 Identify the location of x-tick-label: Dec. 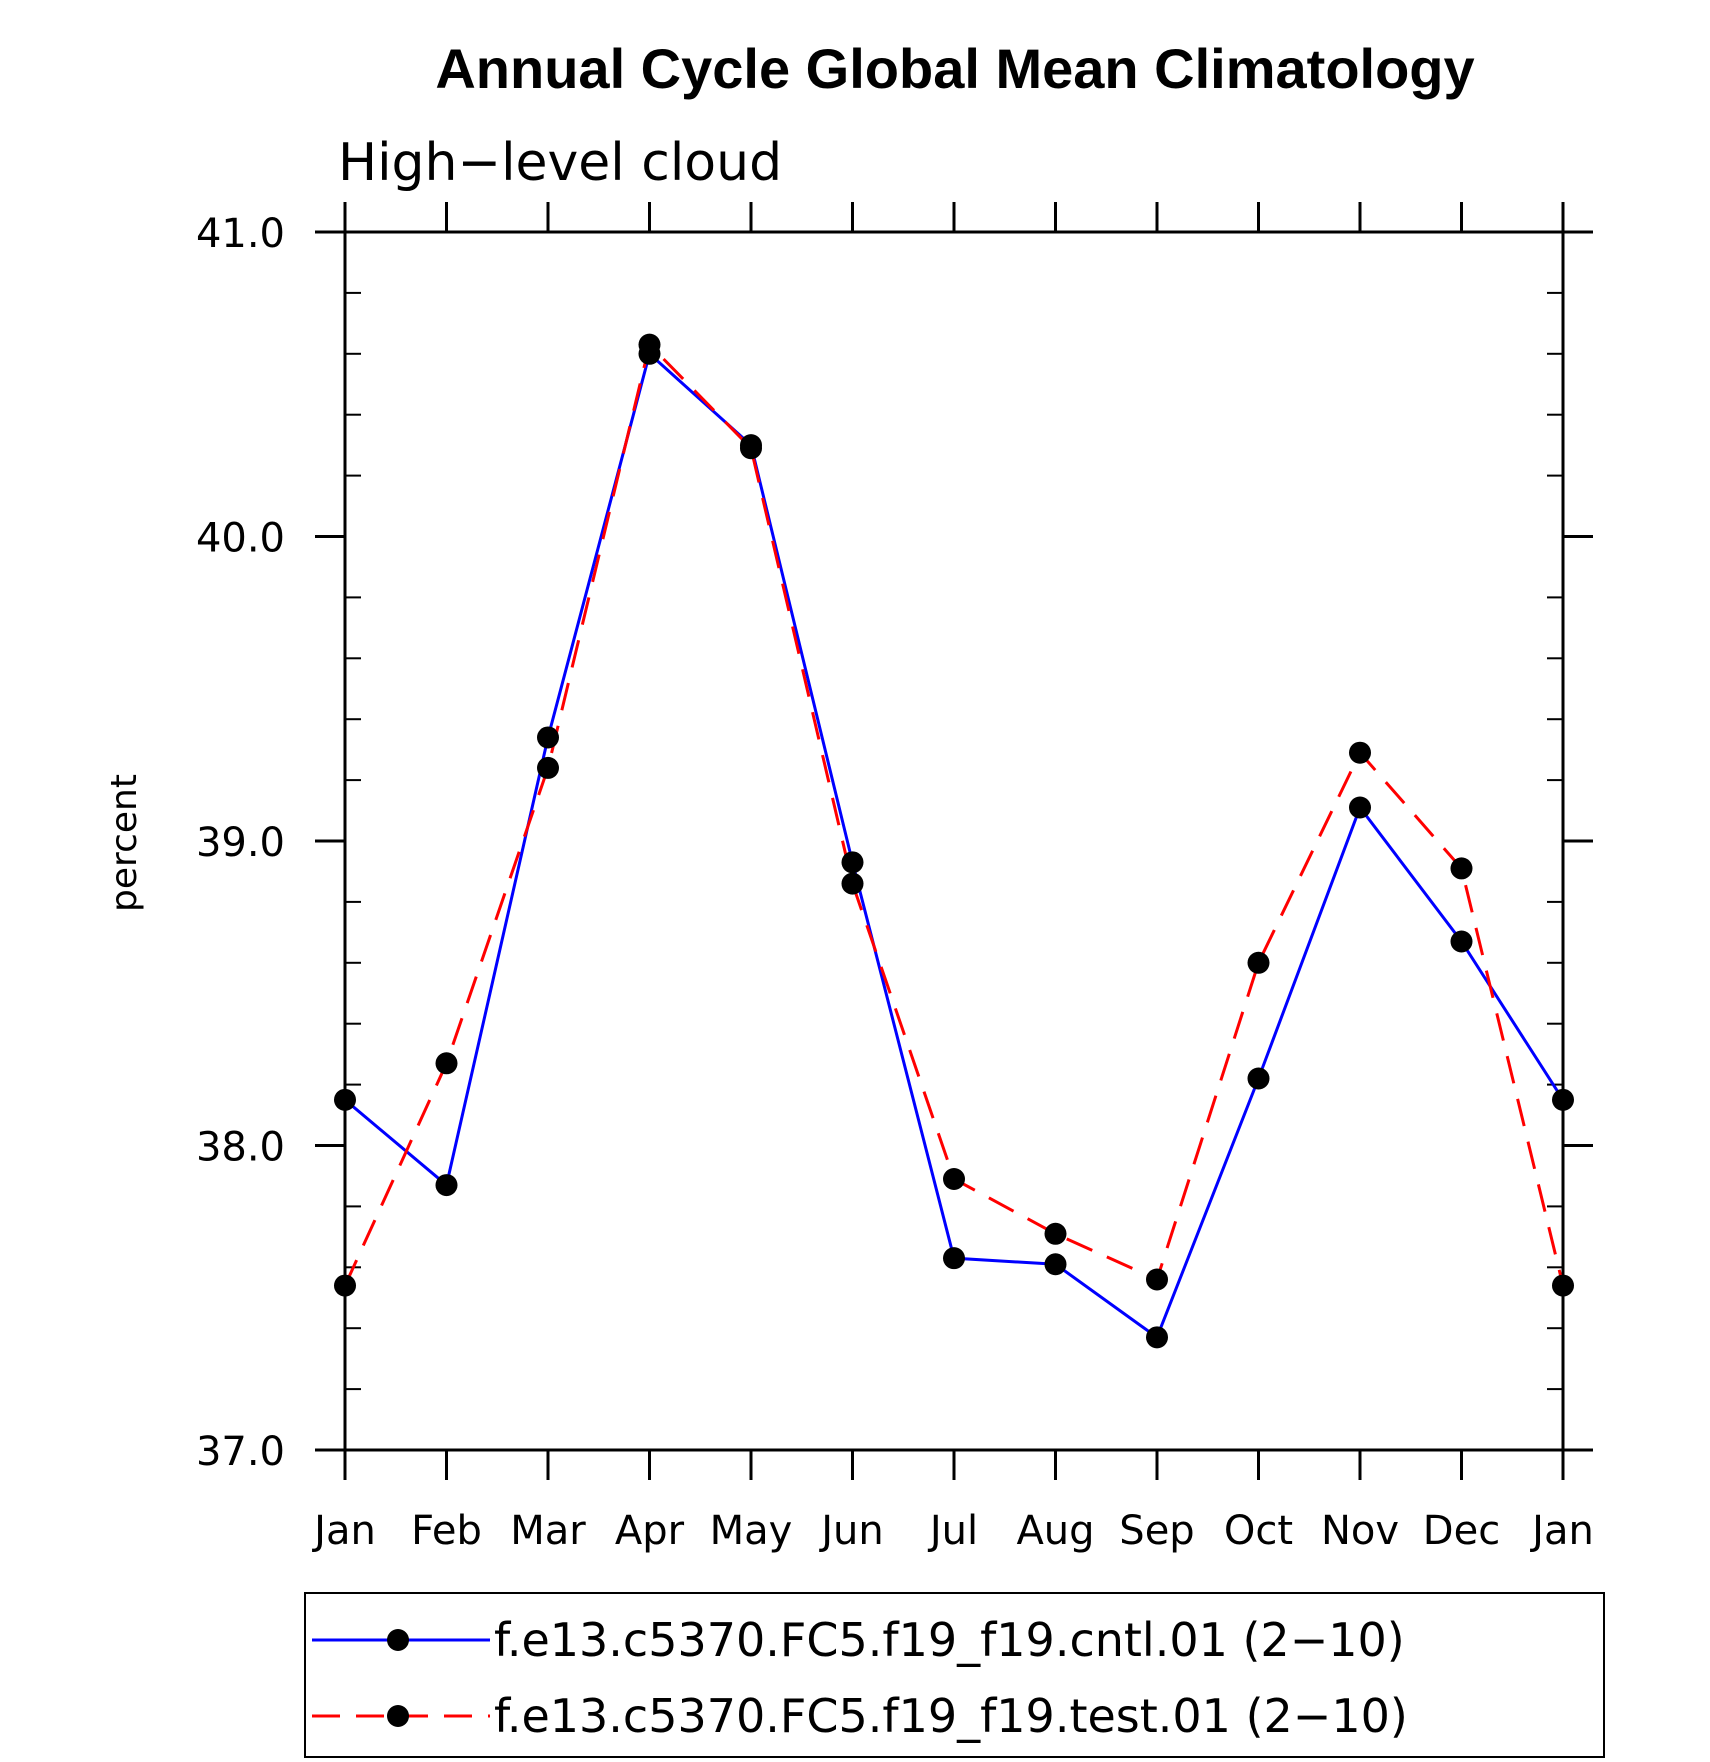
(1461, 1531).